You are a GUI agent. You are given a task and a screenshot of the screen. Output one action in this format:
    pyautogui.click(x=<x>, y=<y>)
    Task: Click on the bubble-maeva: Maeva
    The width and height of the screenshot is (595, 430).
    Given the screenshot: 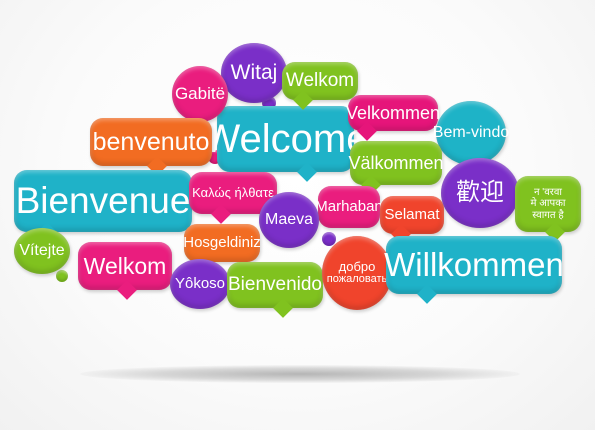 What is the action you would take?
    pyautogui.click(x=289, y=220)
    